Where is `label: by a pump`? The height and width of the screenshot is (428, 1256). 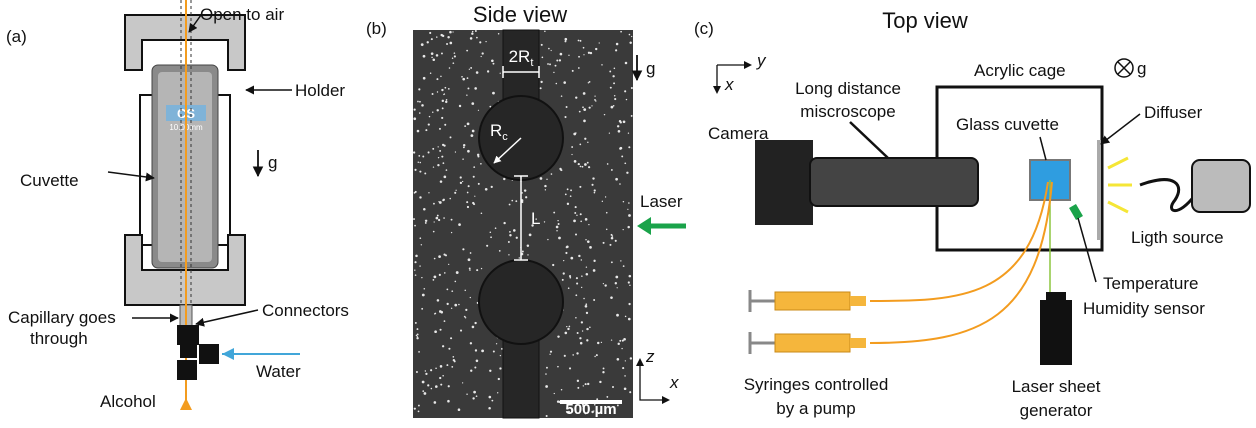 label: by a pump is located at coordinates (815, 408).